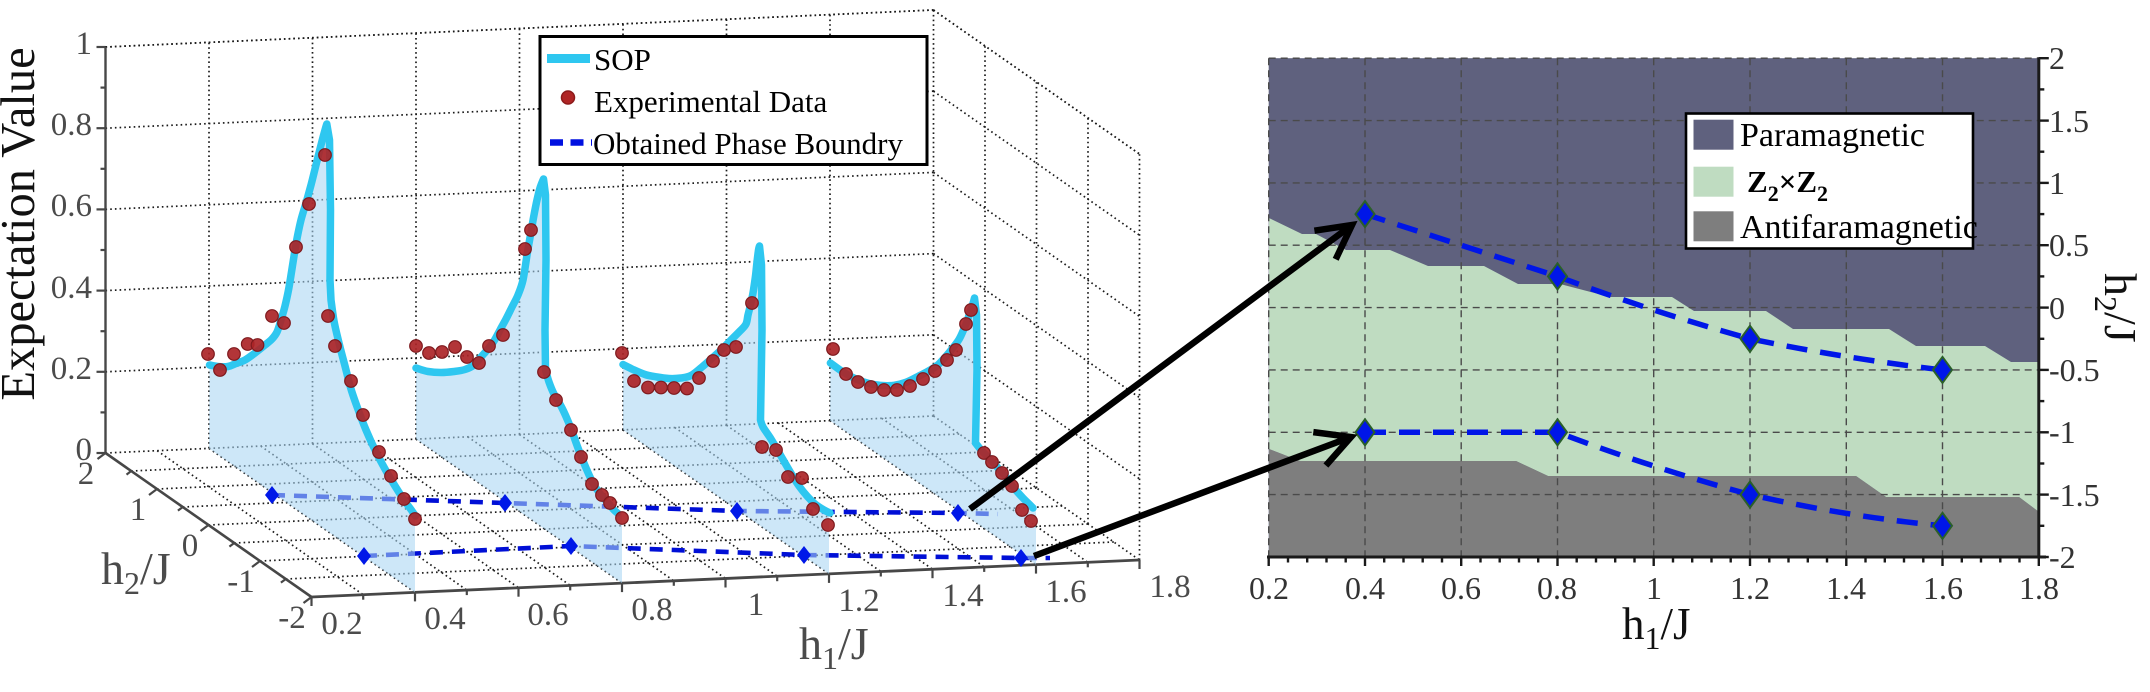  I want to click on svg-text: 0.5, so click(2069, 245).